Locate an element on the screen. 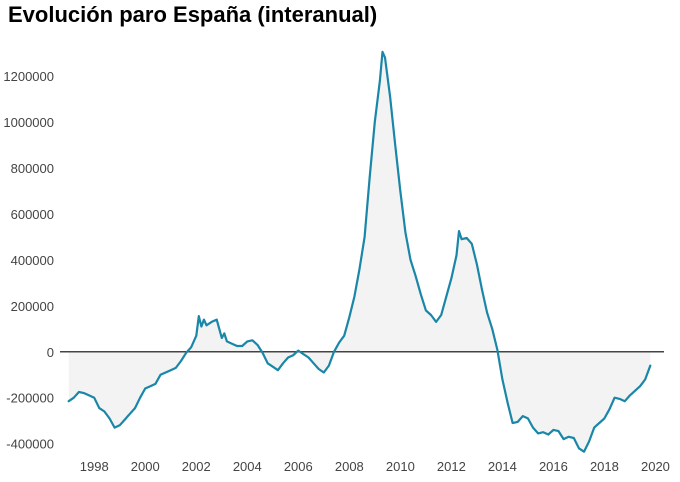 The width and height of the screenshot is (680, 482). x-tick-label: 2010 is located at coordinates (400, 466).